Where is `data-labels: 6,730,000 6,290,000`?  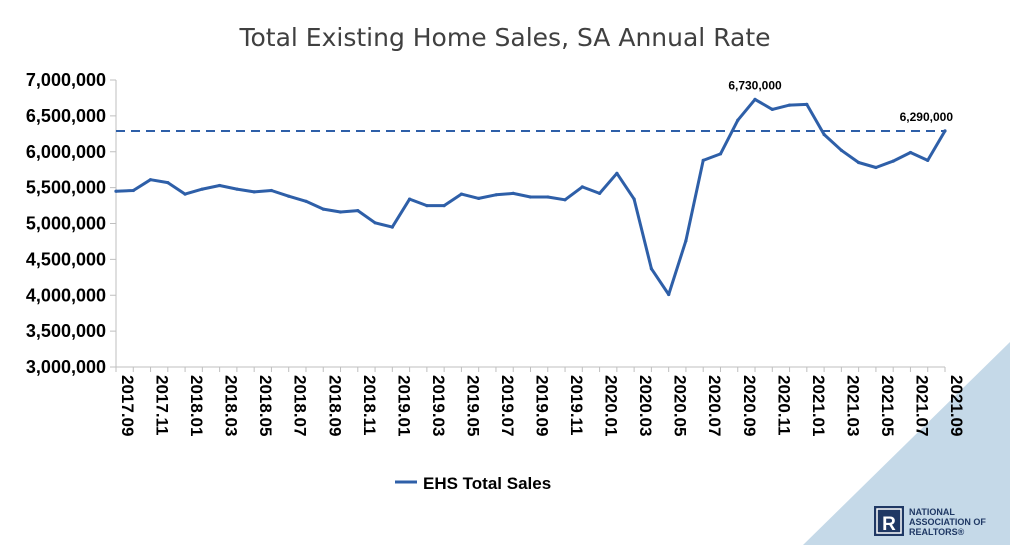 data-labels: 6,730,000 6,290,000 is located at coordinates (840, 101).